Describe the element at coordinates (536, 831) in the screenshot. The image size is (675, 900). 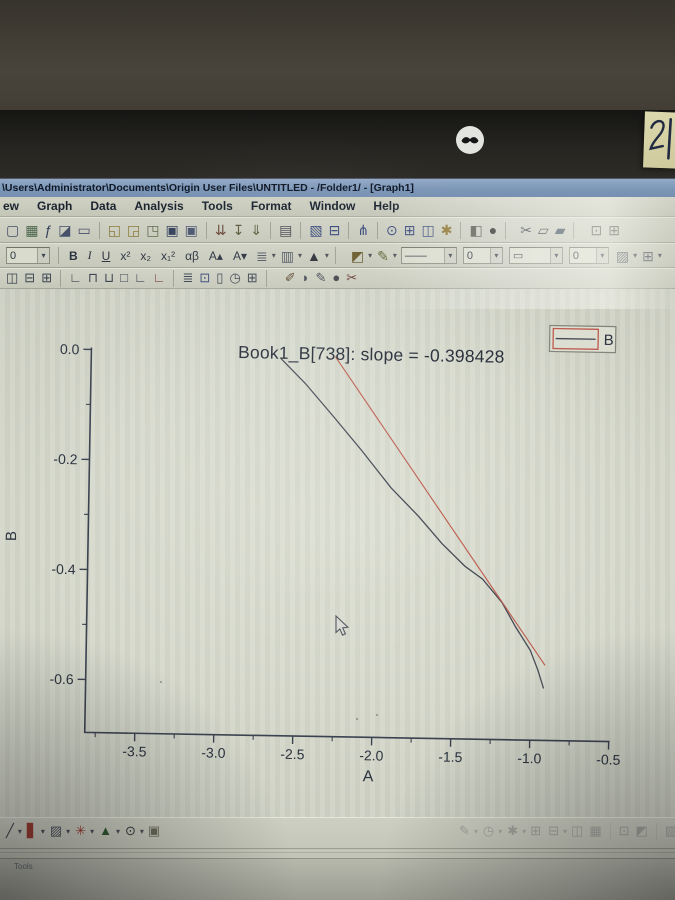
I see `washed-tool-4-icon: ⊞` at that location.